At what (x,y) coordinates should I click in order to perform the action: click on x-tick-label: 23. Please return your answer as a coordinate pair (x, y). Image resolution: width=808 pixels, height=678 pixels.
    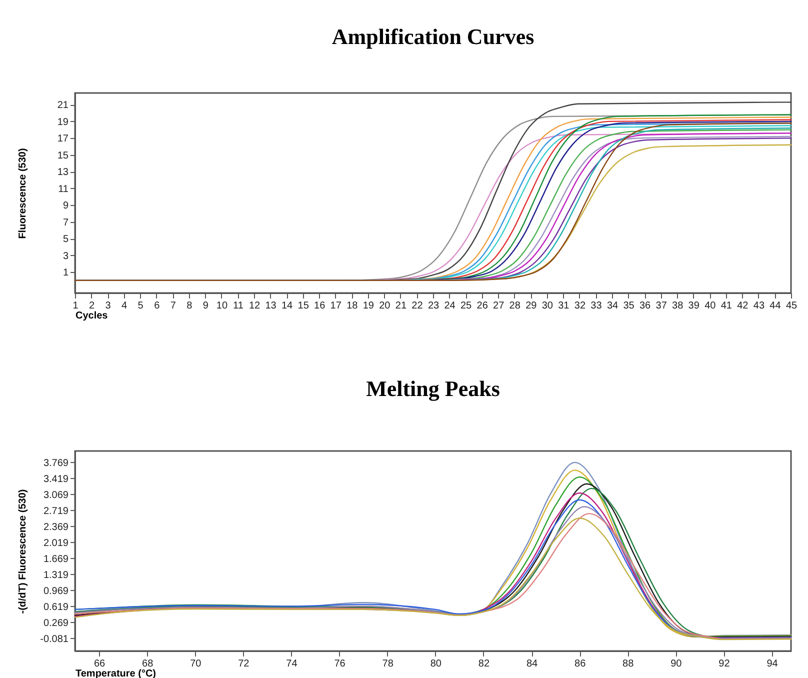
    Looking at the image, I should click on (434, 306).